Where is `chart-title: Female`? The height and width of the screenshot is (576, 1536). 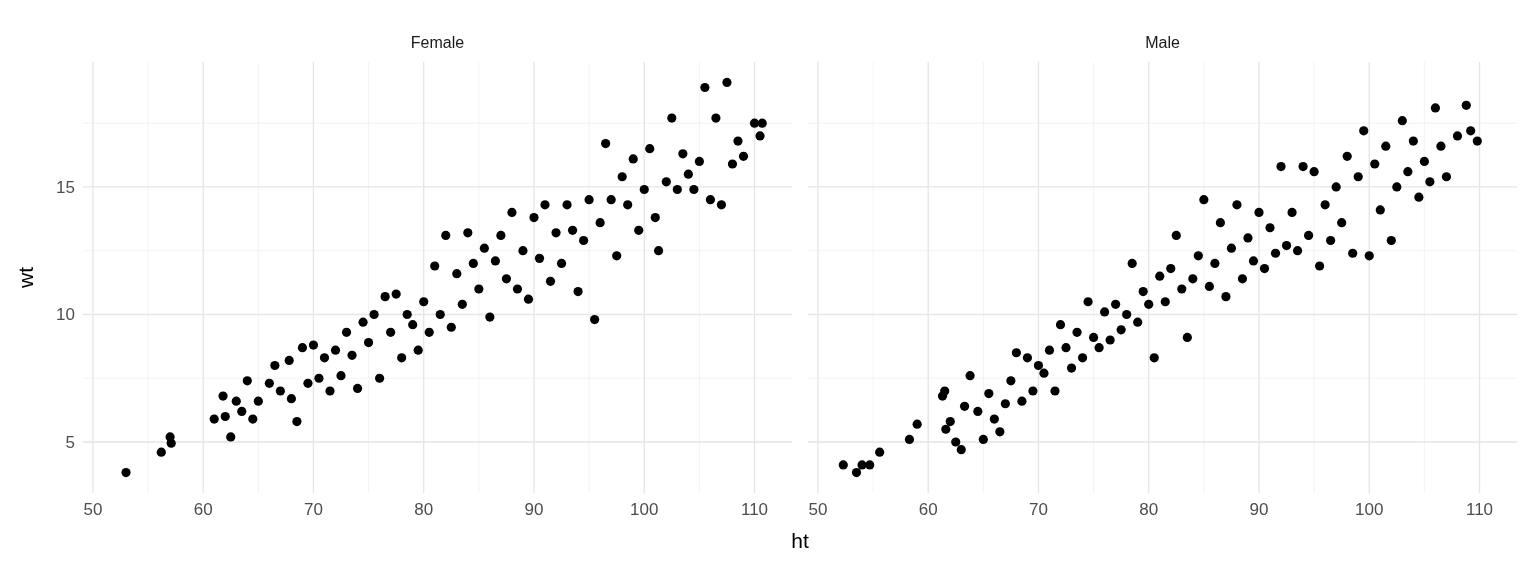 chart-title: Female is located at coordinates (437, 42).